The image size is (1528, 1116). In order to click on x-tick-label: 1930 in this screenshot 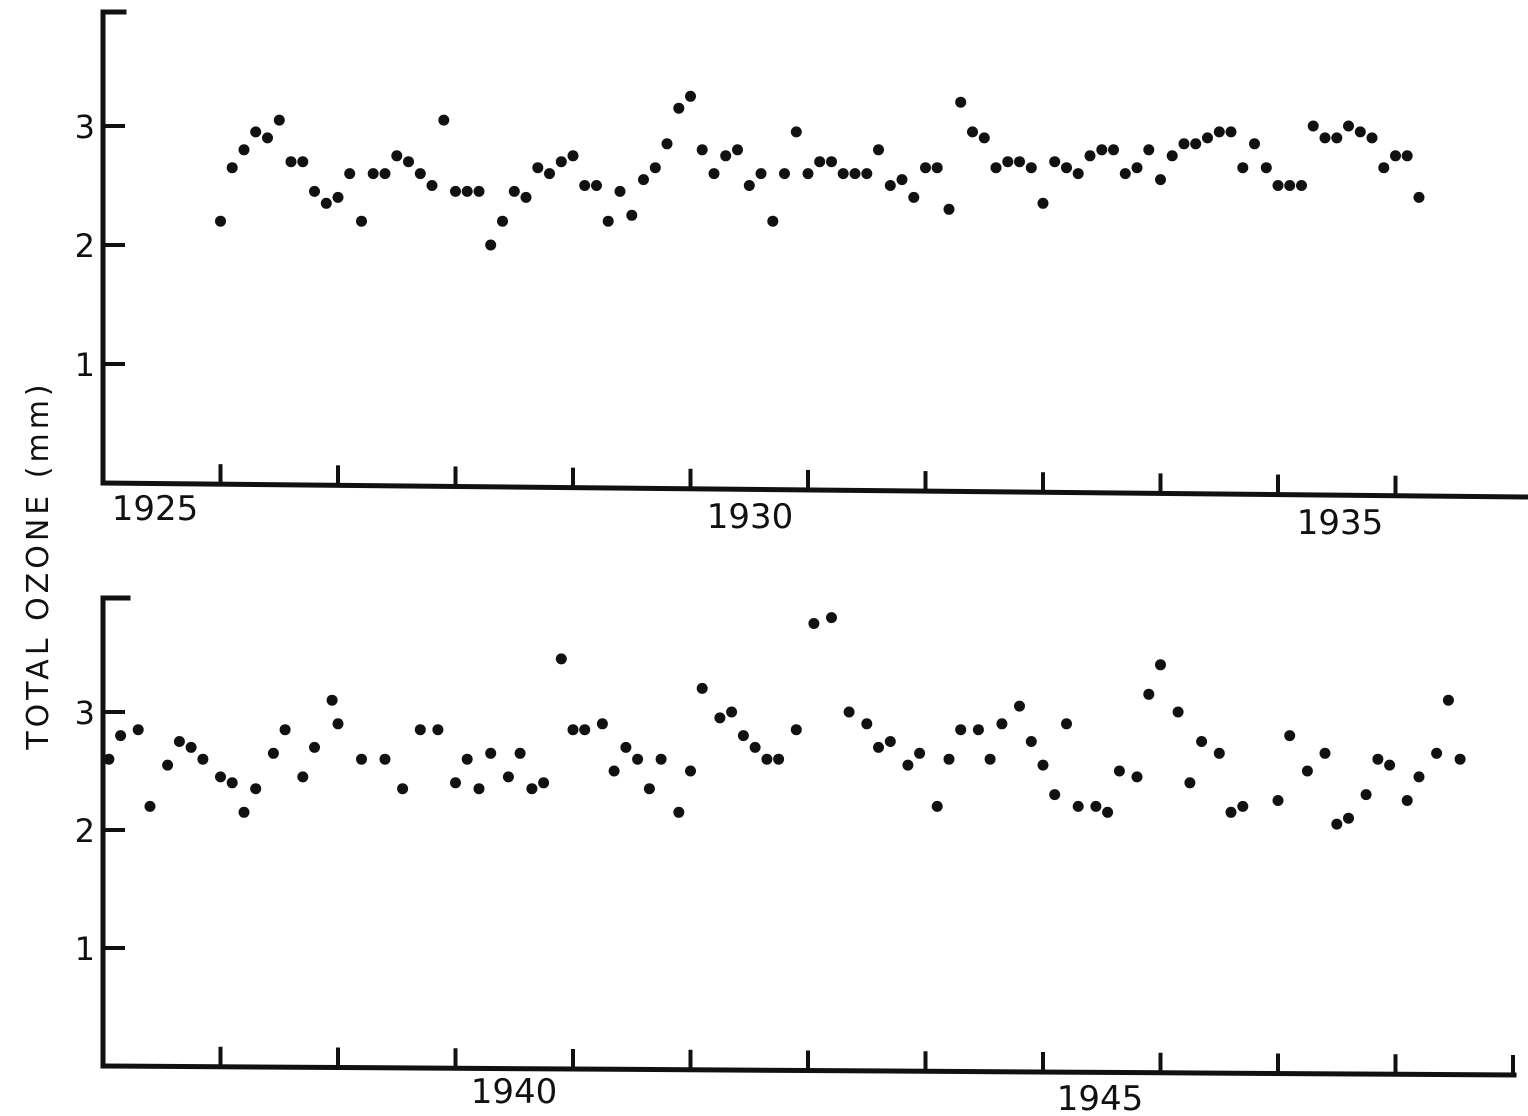, I will do `click(750, 517)`.